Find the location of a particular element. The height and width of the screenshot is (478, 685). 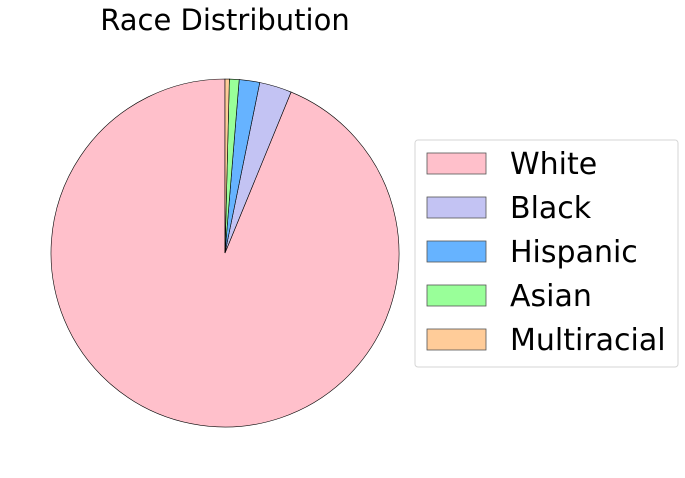

legend-label-black: Black is located at coordinates (551, 208).